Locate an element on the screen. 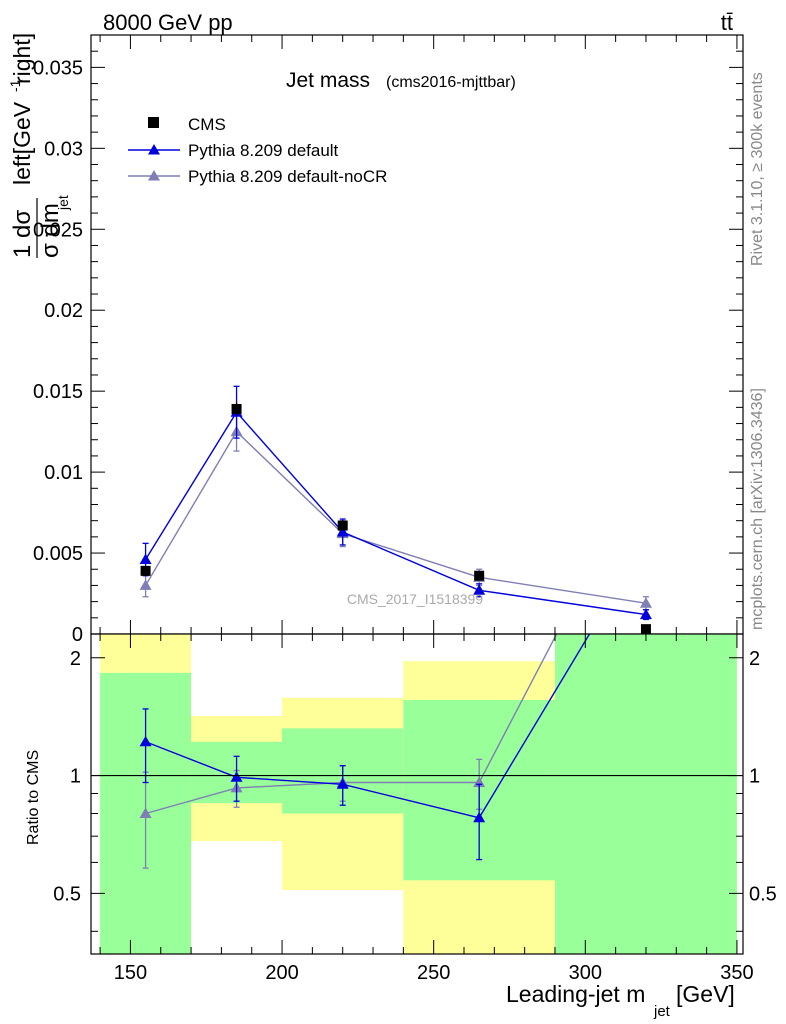  x-tick-label: 150 is located at coordinates (130, 973).